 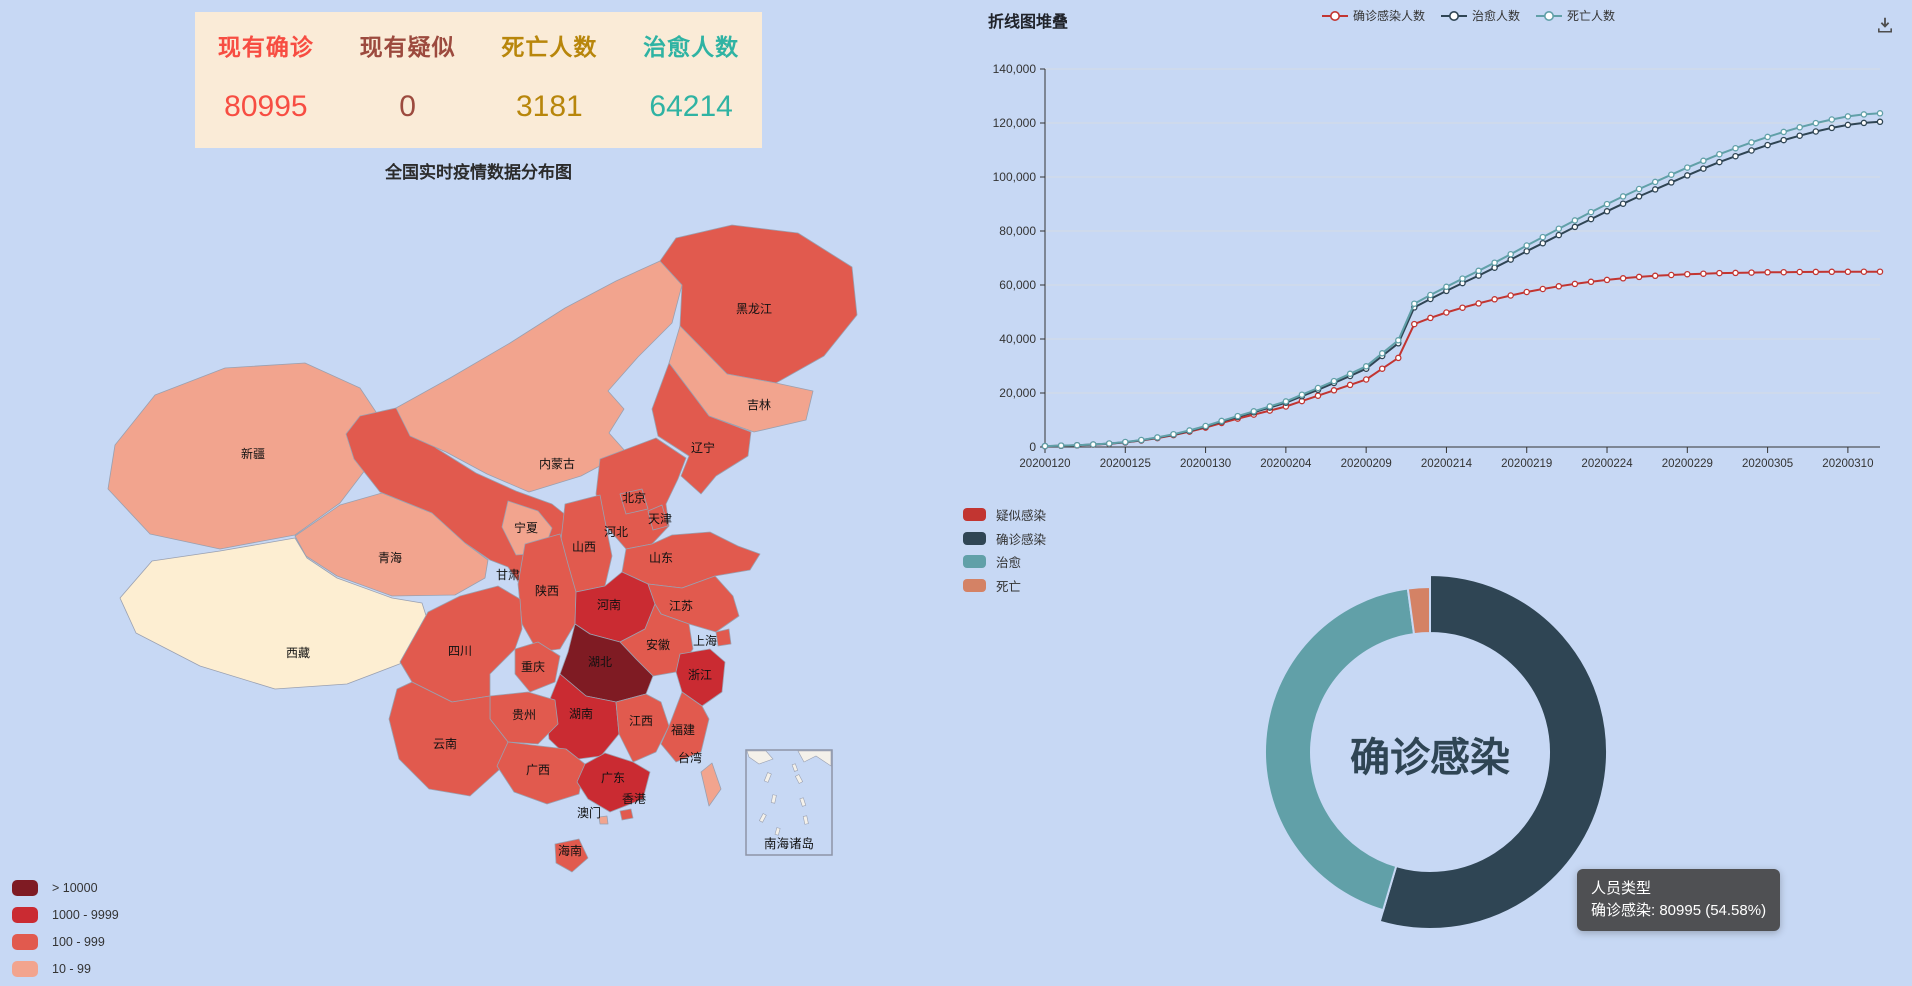 What do you see at coordinates (789, 802) in the screenshot?
I see `nanhai-inset: 南海诸岛` at bounding box center [789, 802].